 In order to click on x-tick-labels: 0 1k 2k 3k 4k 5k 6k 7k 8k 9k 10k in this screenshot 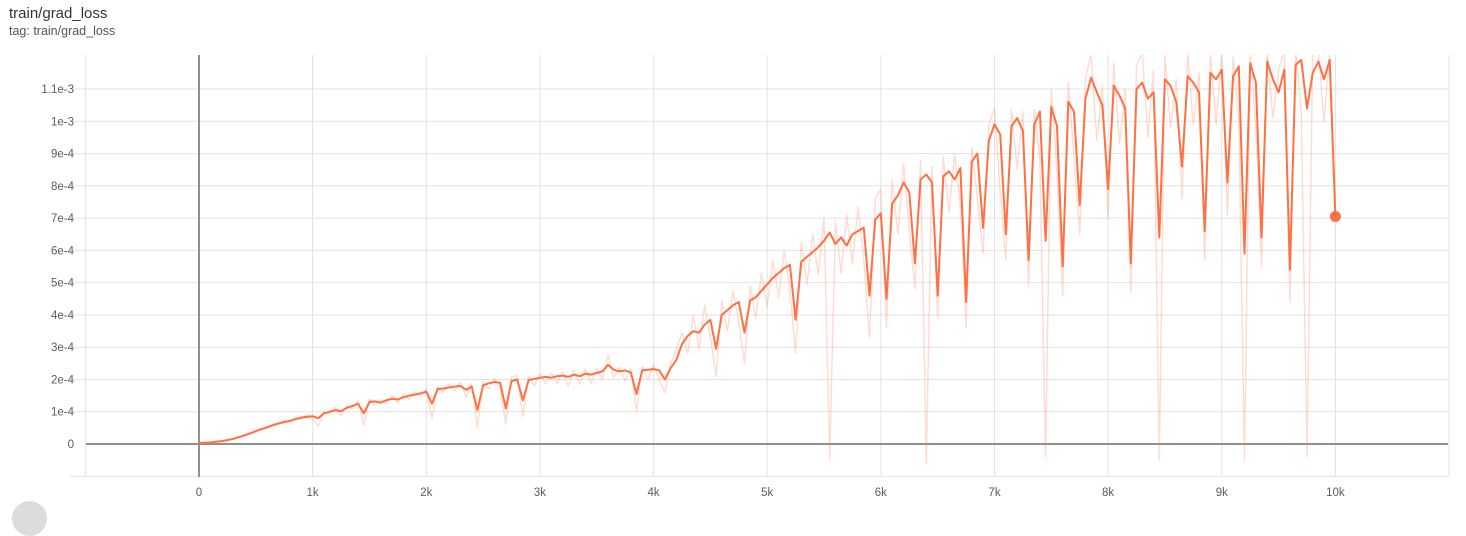, I will do `click(770, 493)`.